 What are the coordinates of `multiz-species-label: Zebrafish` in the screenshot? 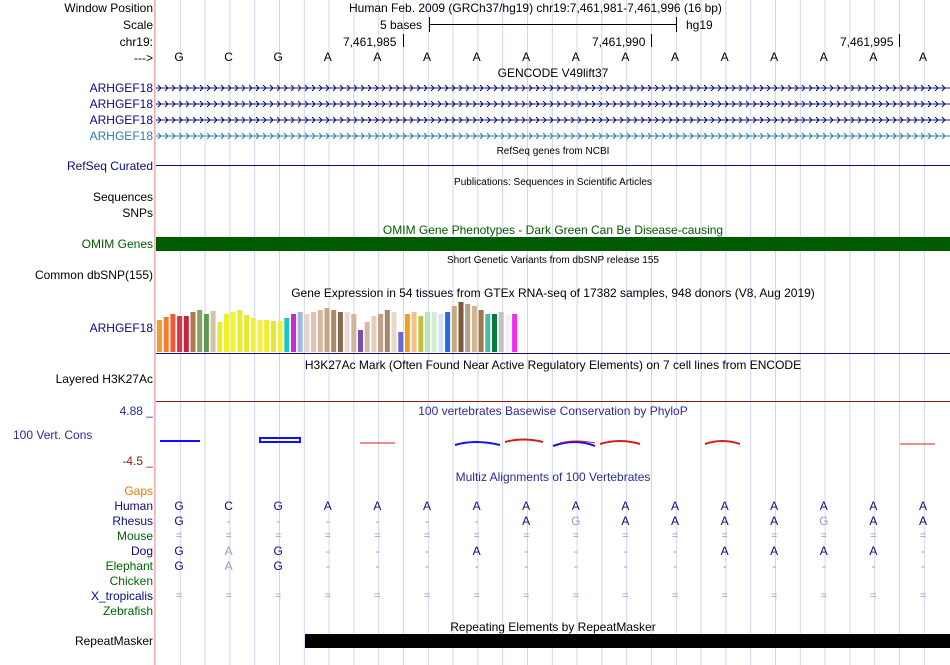 It's located at (127, 611).